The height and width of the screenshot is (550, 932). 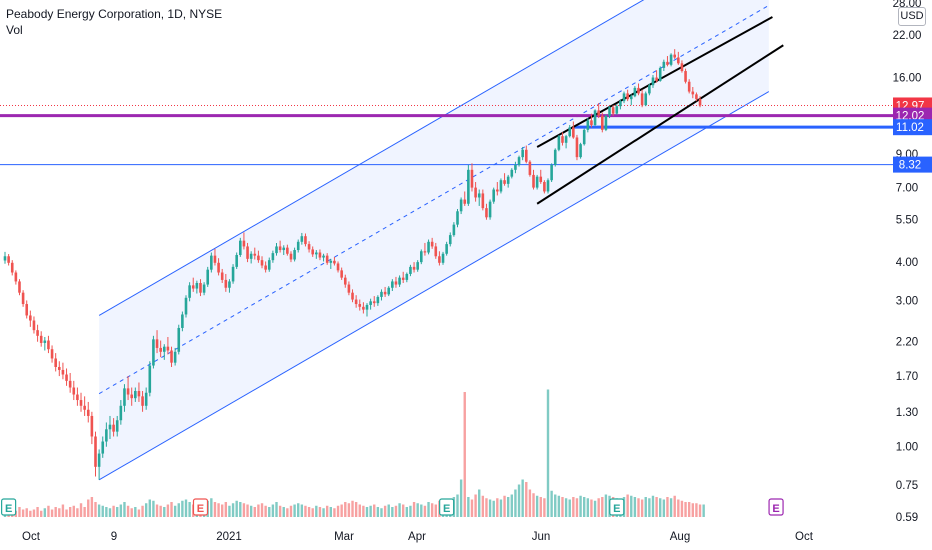 What do you see at coordinates (912, 16) in the screenshot?
I see `currency-button: USD` at bounding box center [912, 16].